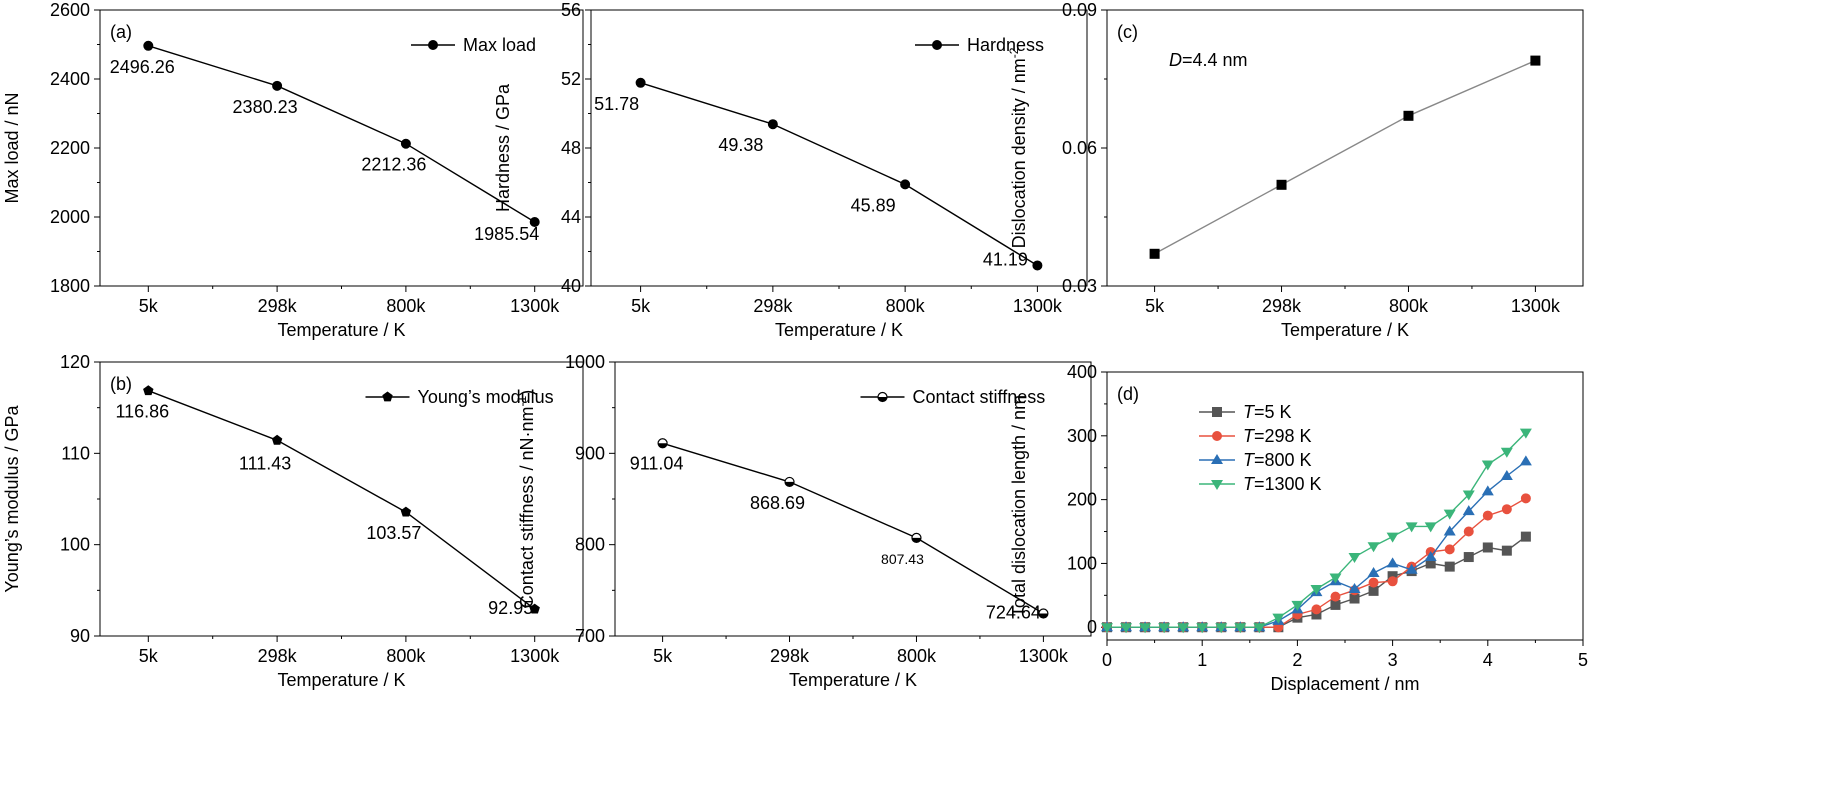 The height and width of the screenshot is (809, 1831). Describe the element at coordinates (1273, 412) in the screenshot. I see `legend-label-rest: =5 K` at that location.